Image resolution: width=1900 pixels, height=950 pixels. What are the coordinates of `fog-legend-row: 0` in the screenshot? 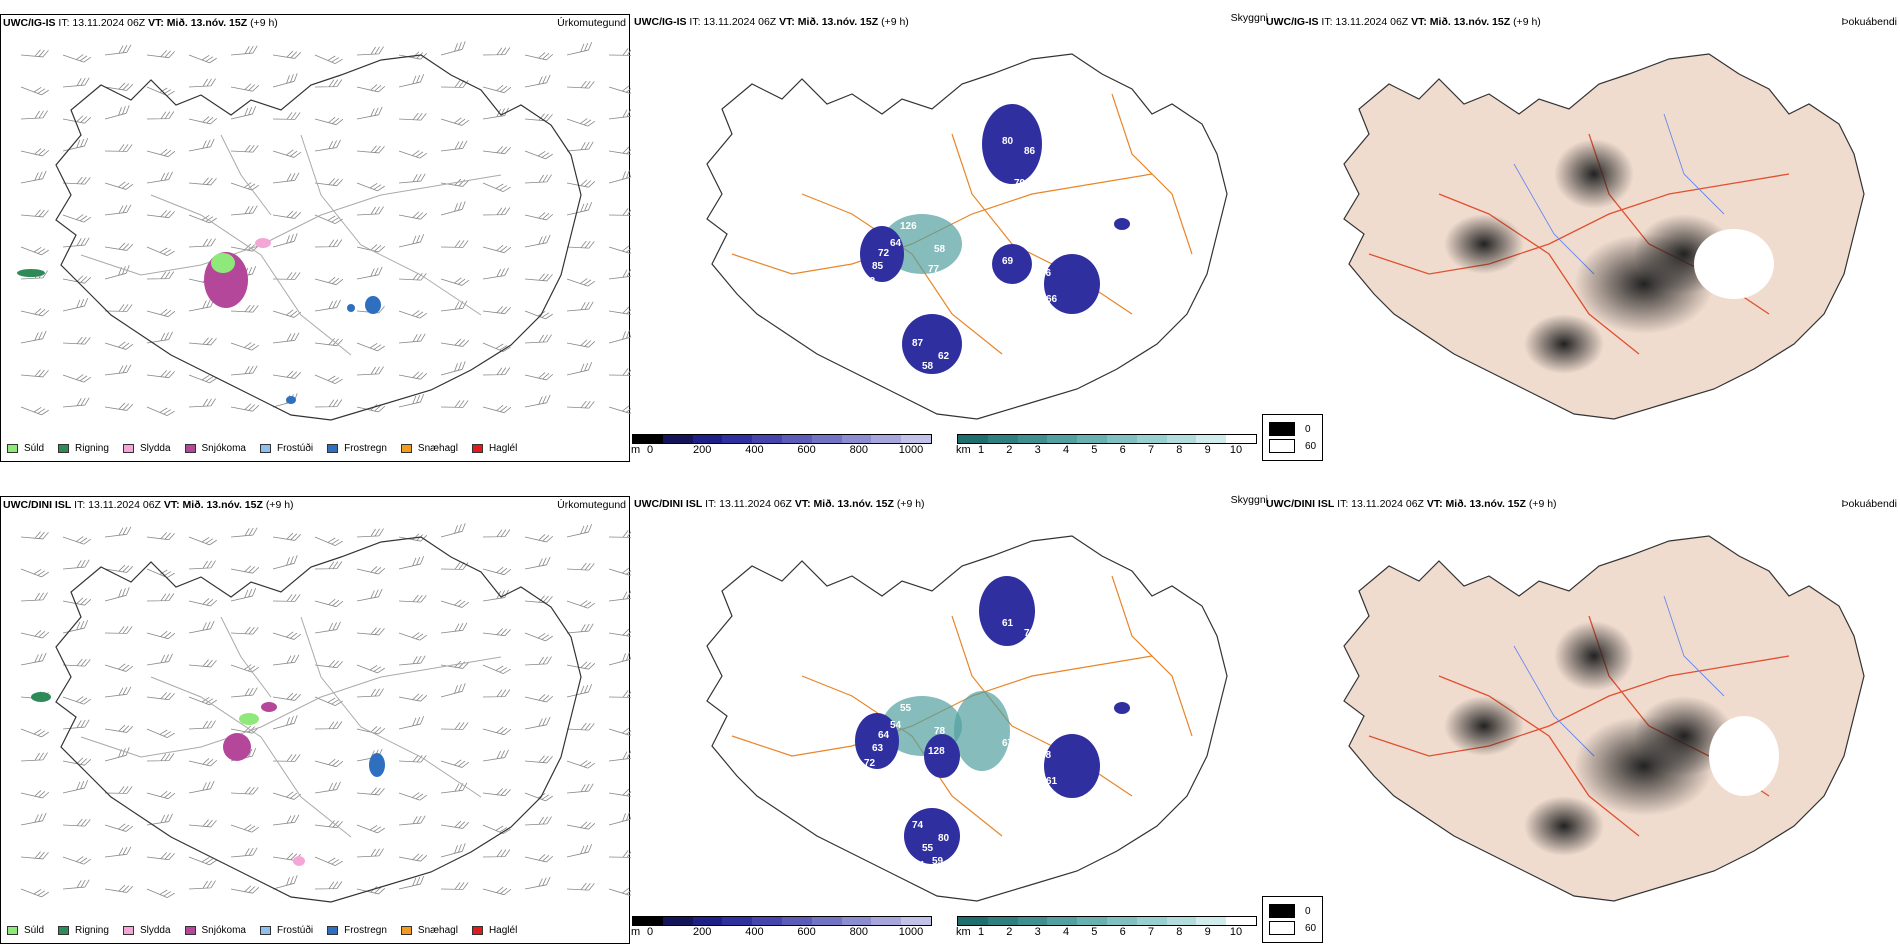 It's located at (1292, 429).